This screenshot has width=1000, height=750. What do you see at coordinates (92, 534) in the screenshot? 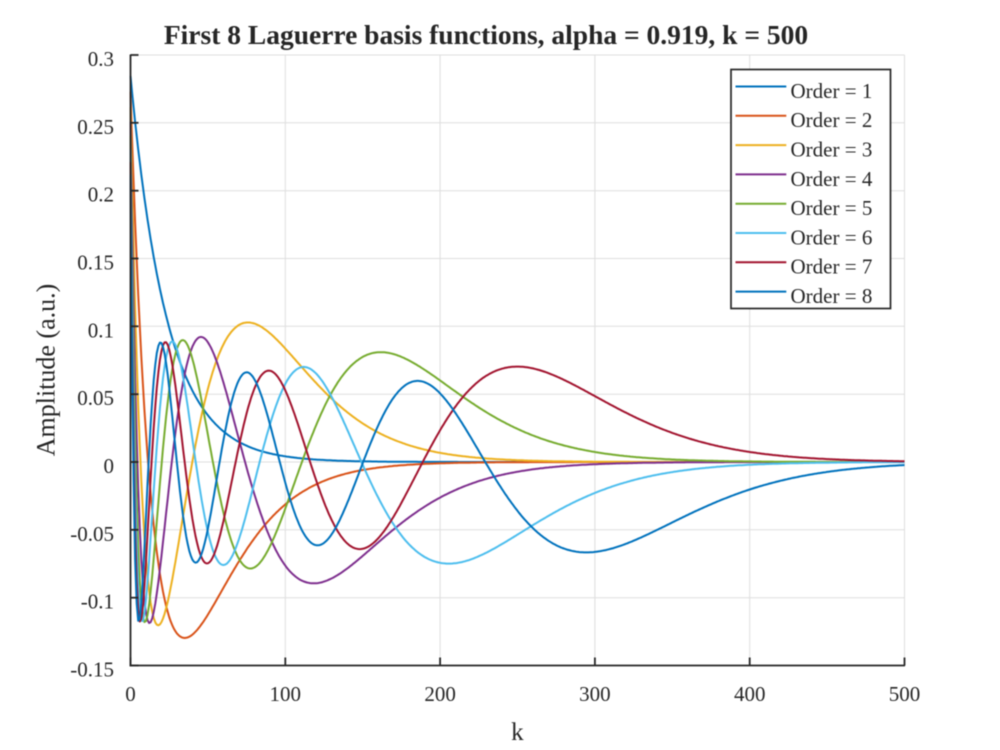
I see `svg-text: -0.05` at bounding box center [92, 534].